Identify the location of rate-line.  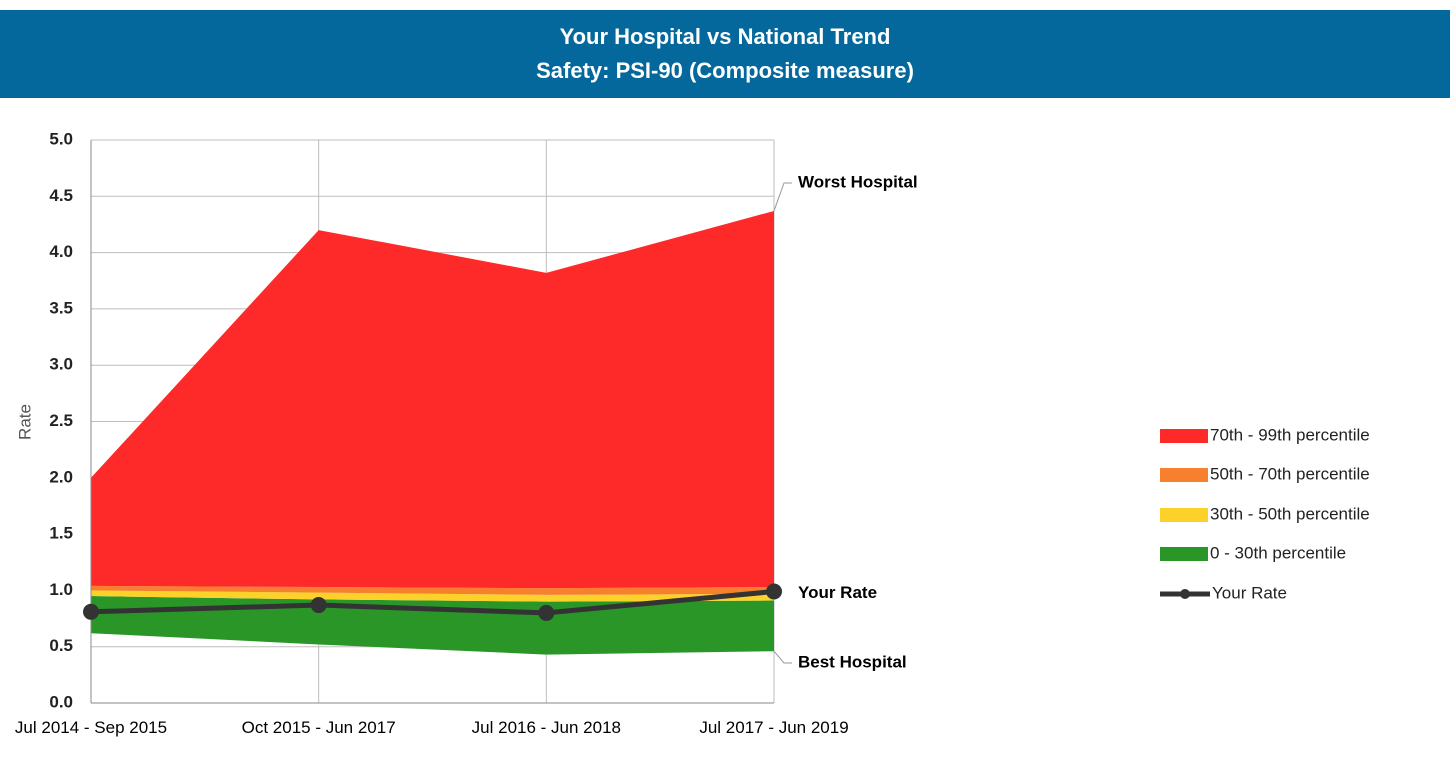
(432, 602).